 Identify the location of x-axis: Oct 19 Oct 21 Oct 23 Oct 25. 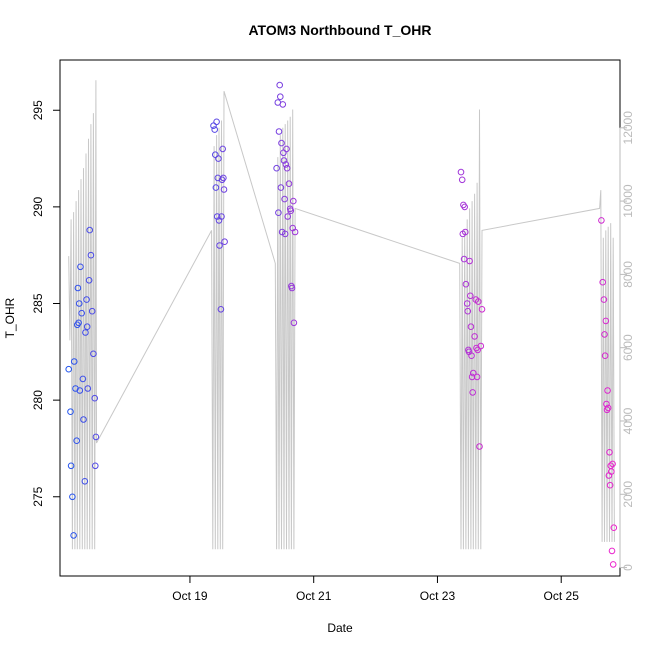
(376, 589).